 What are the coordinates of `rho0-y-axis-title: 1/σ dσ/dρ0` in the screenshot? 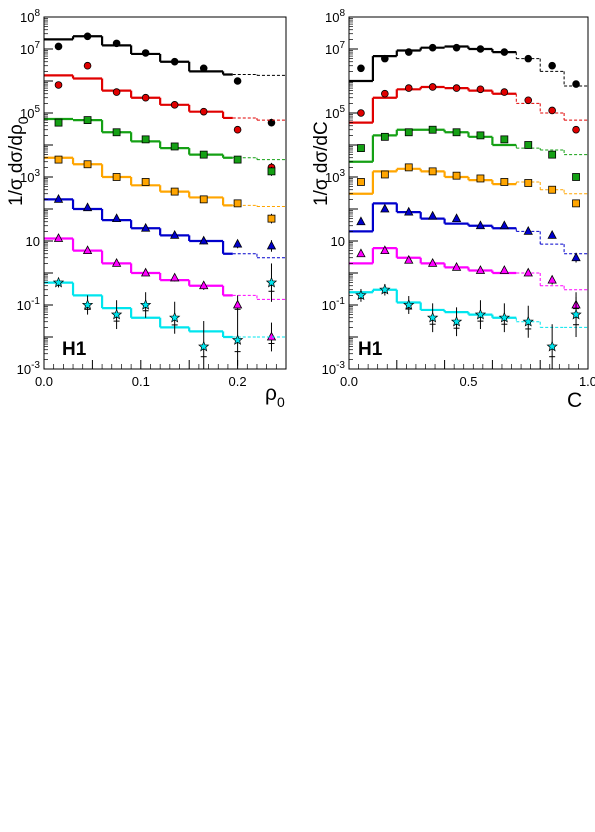 It's located at (18, 161).